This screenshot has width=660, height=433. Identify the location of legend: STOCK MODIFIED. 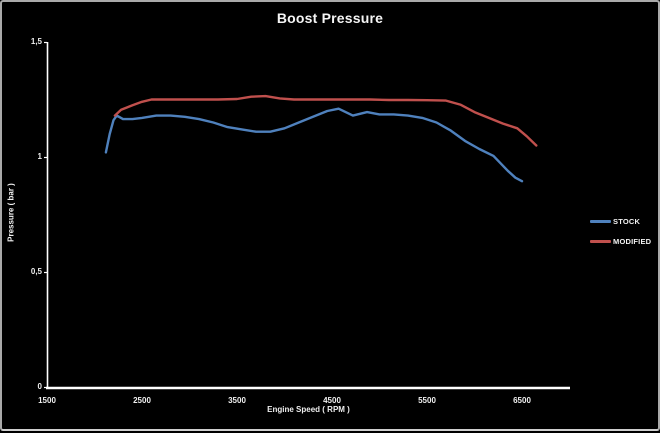
(620, 236).